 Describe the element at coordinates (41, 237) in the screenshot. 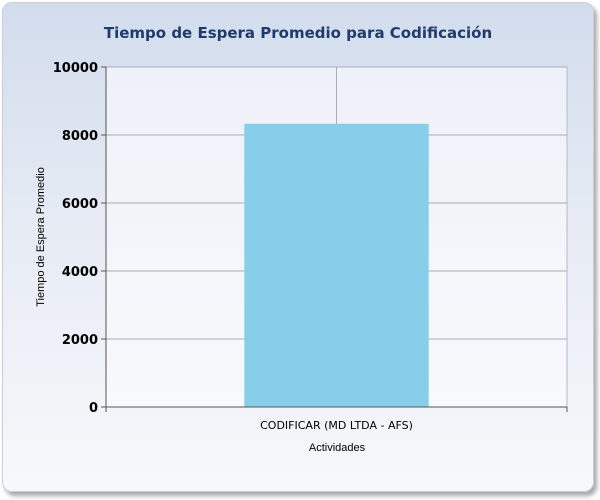

I see `y-axis-label: Tiempo de Espera Promedio` at that location.